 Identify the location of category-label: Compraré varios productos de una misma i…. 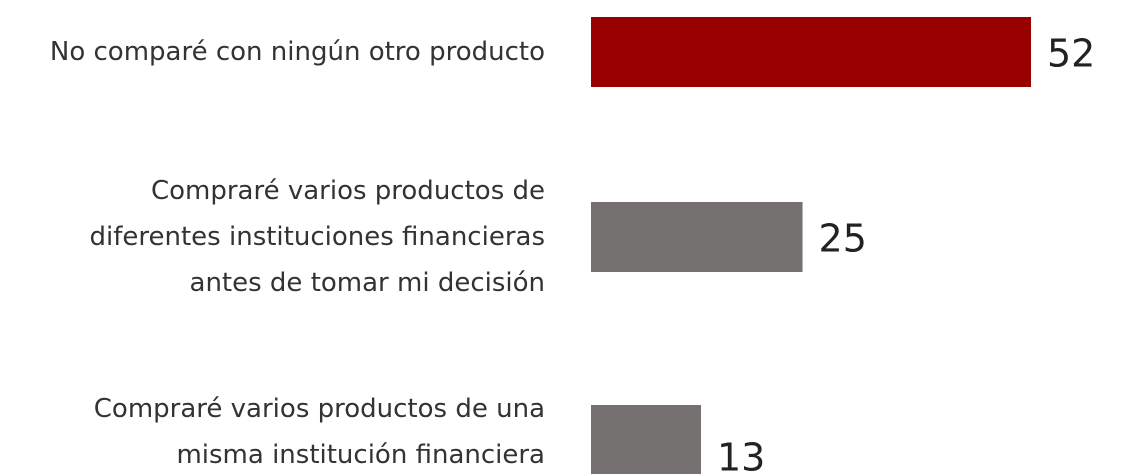
(319, 432).